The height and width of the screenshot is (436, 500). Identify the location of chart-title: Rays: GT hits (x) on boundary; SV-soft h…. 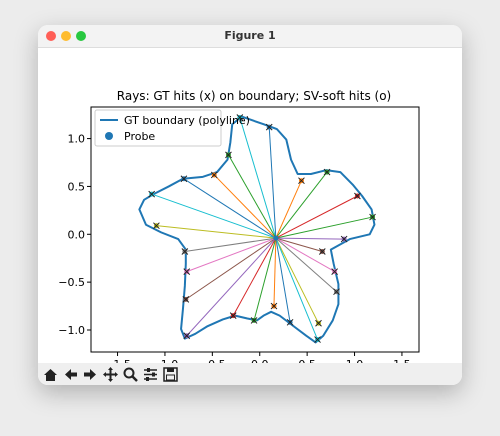
(254, 96).